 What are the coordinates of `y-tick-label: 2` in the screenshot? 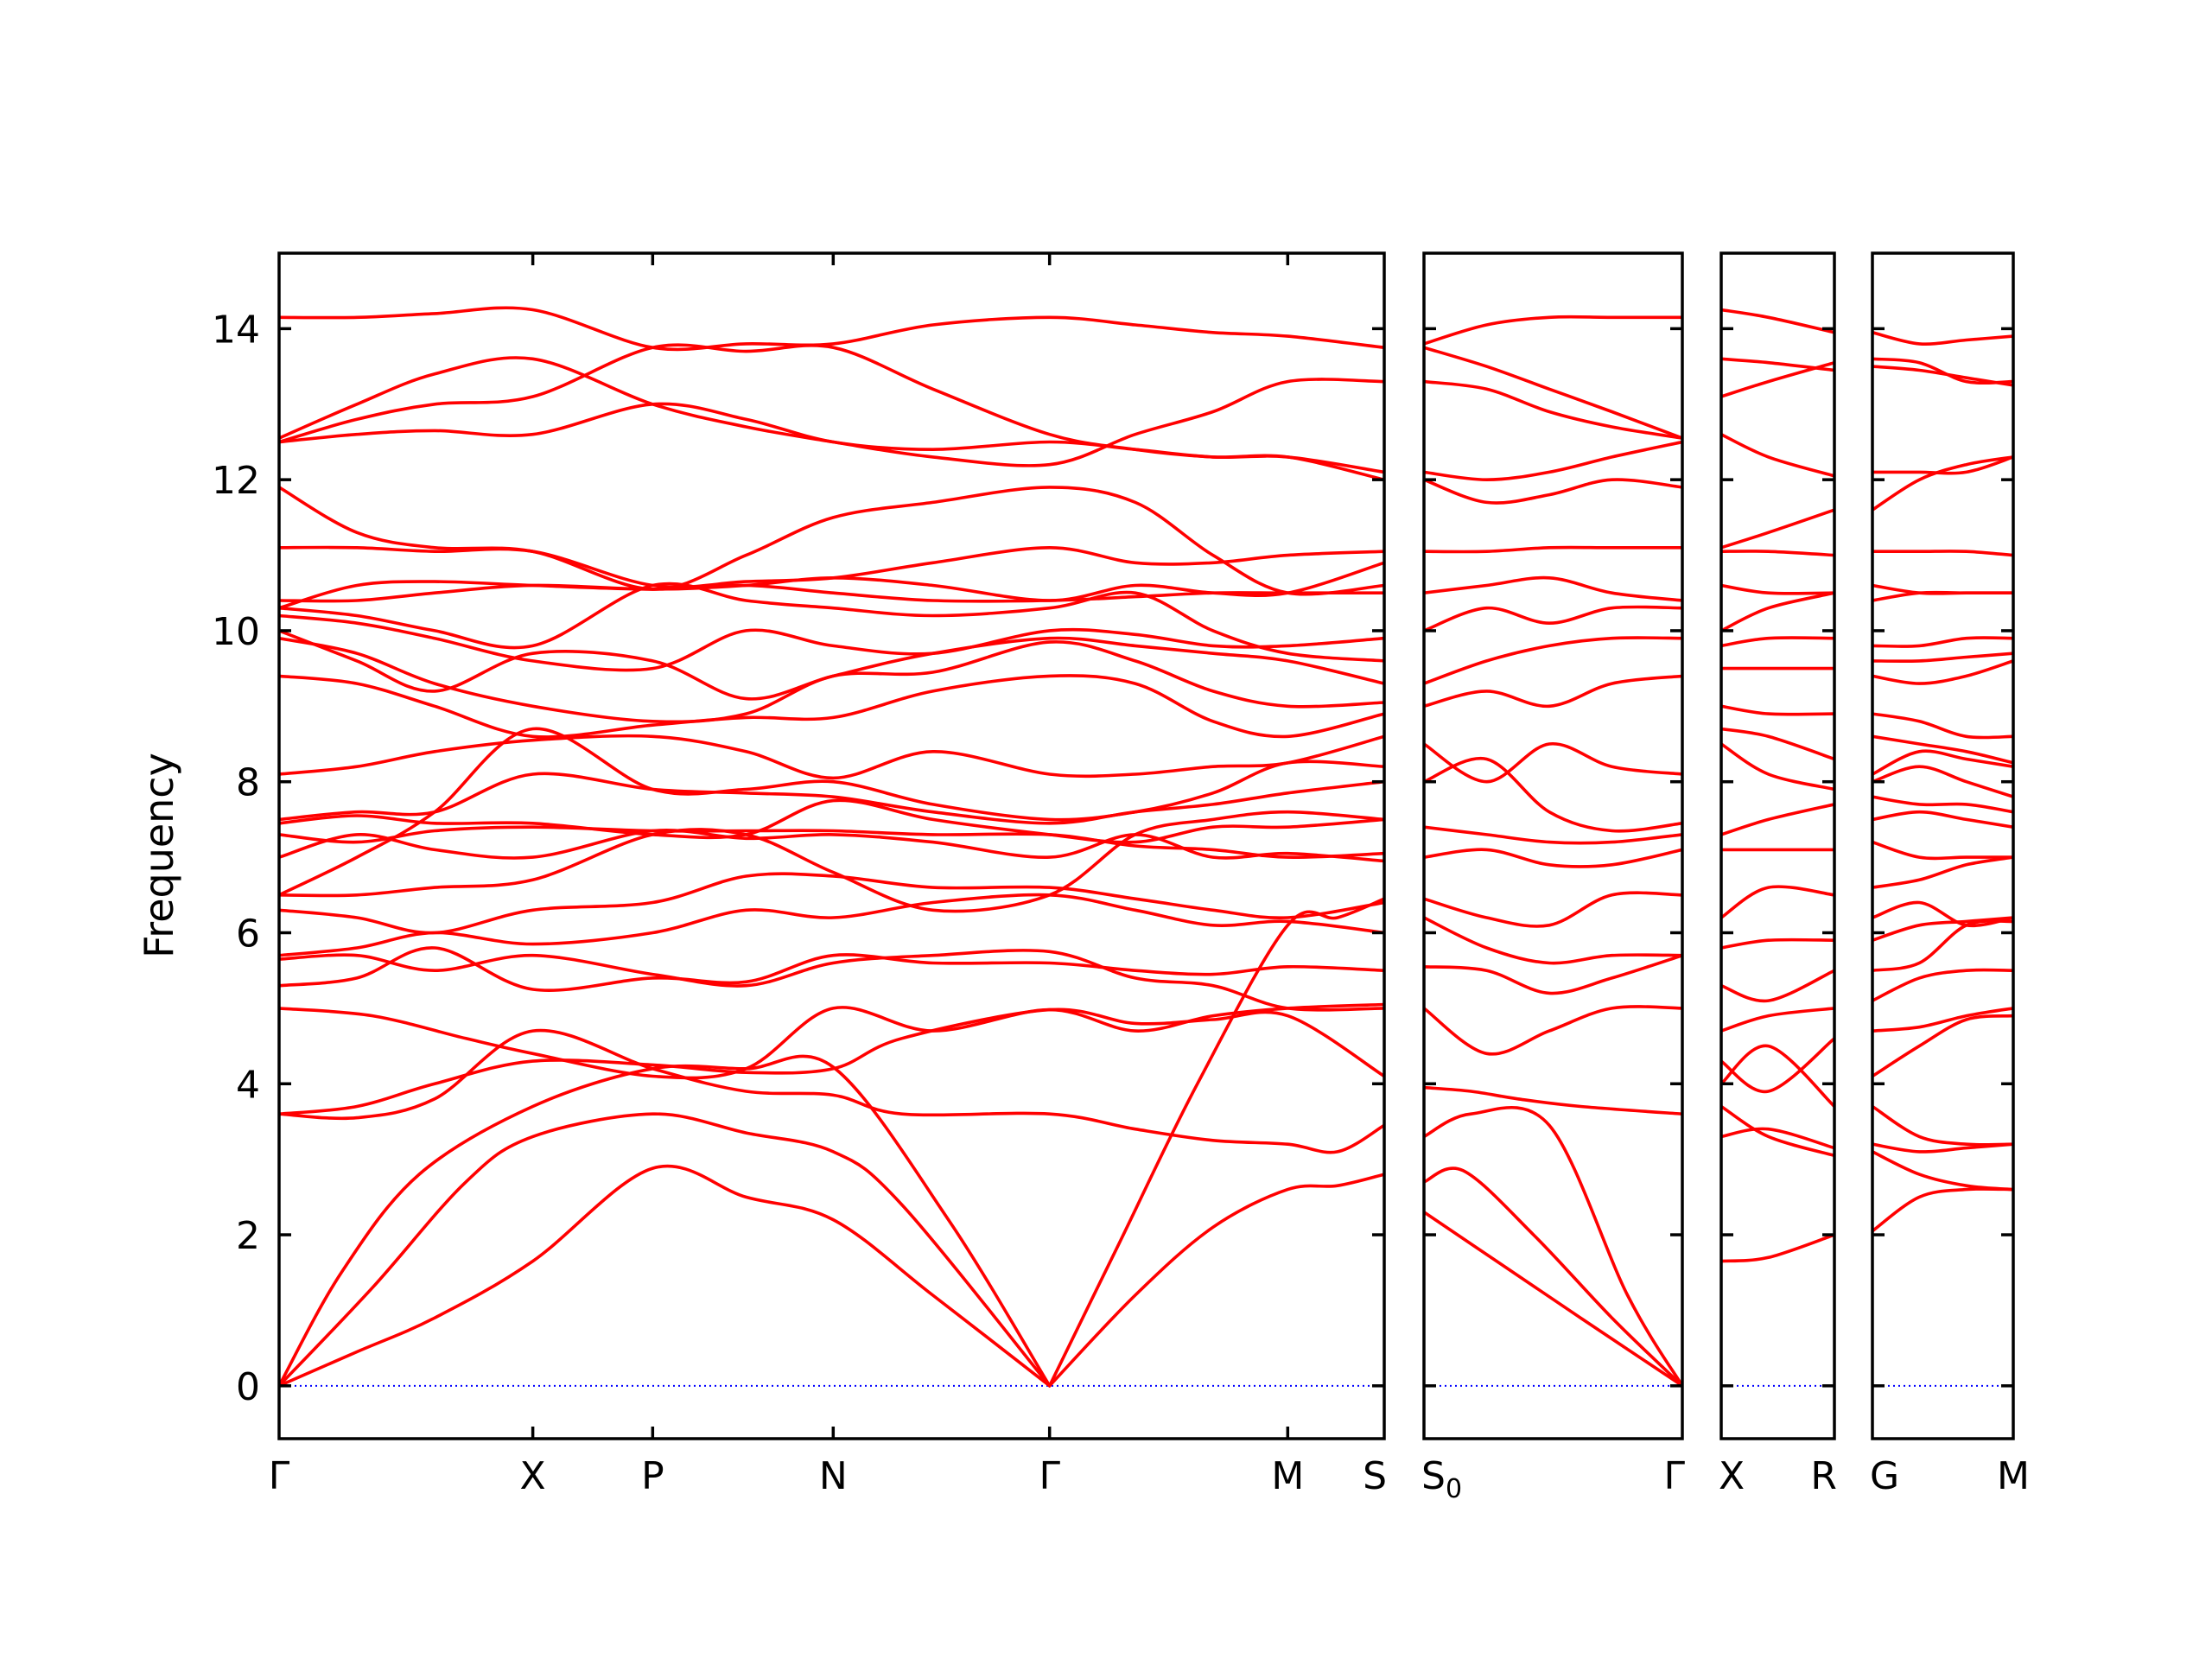 It's located at (248, 1236).